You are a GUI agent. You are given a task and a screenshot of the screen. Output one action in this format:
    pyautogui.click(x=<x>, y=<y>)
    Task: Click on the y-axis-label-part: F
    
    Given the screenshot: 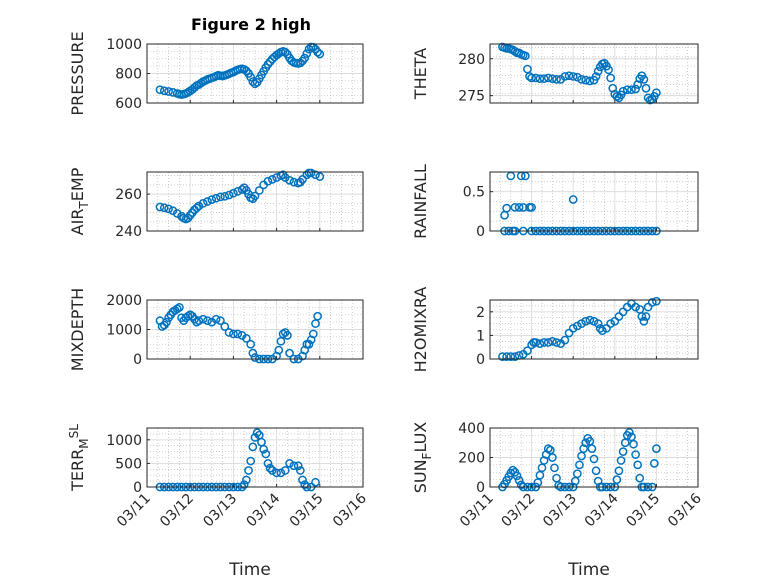 What is the action you would take?
    pyautogui.click(x=427, y=455)
    